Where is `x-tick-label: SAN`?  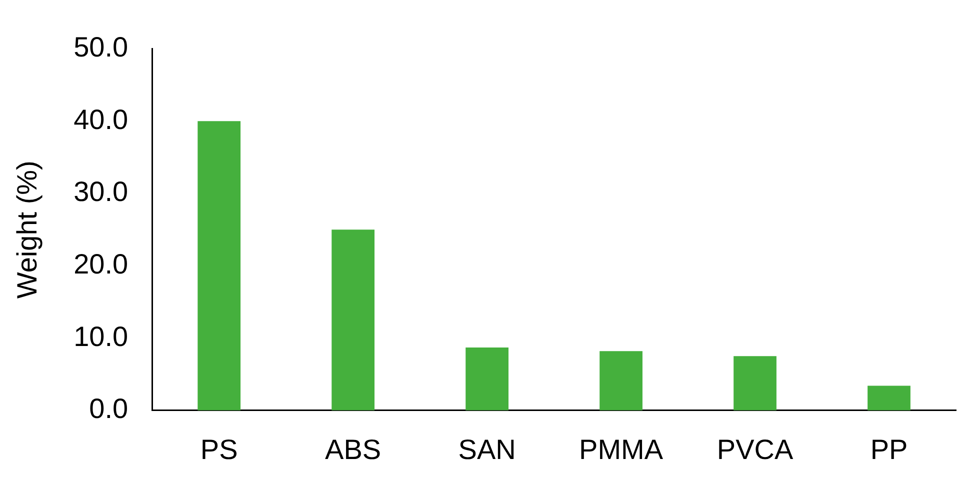 x-tick-label: SAN is located at coordinates (487, 449).